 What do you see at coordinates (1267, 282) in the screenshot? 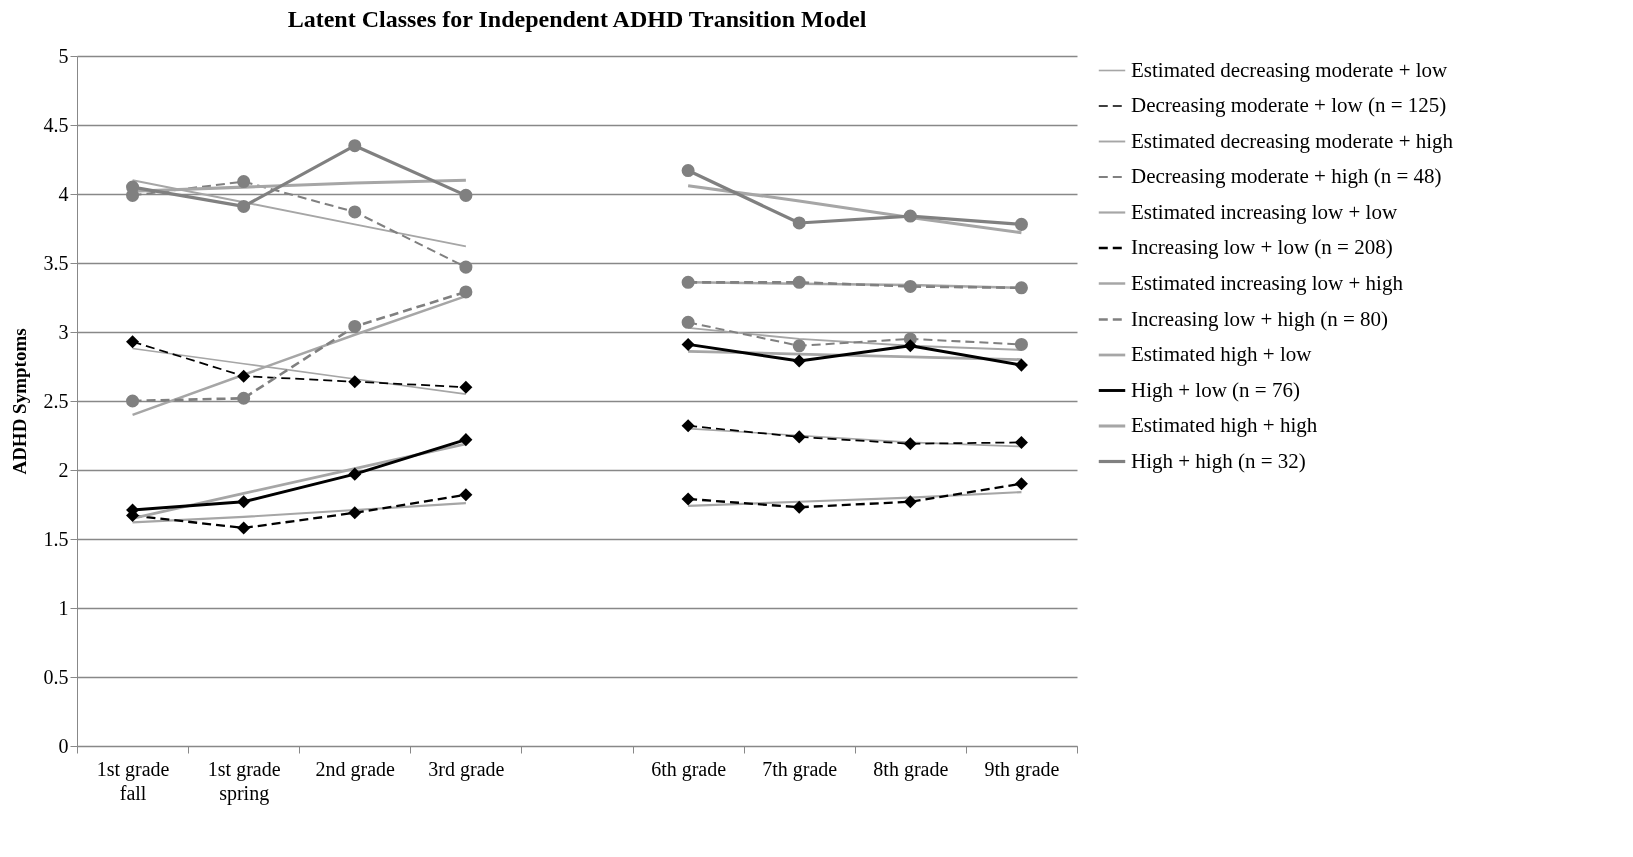
I see `legend-label: Estimated increasing low + high` at bounding box center [1267, 282].